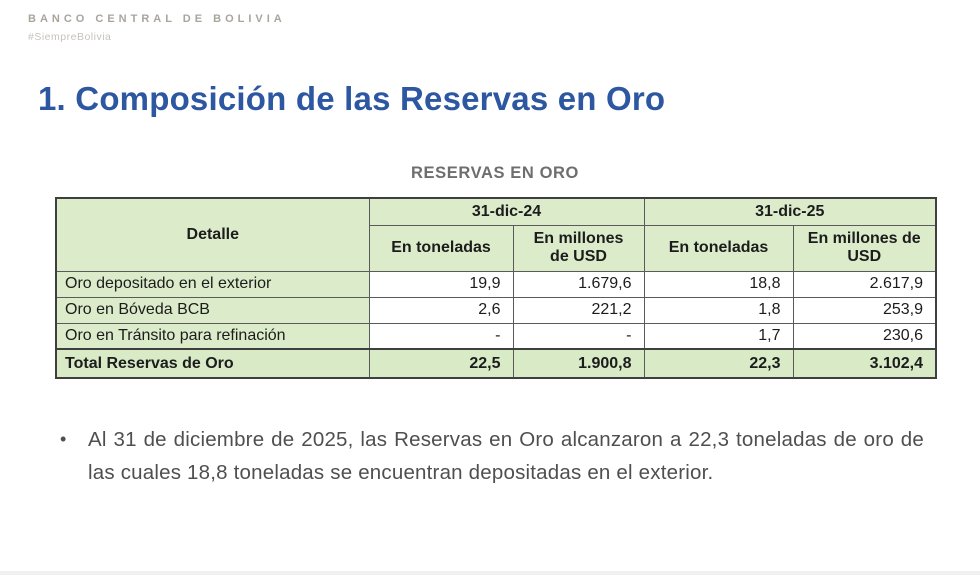 This screenshot has width=980, height=575. What do you see at coordinates (864, 336) in the screenshot?
I see `cell-value: 230,6` at bounding box center [864, 336].